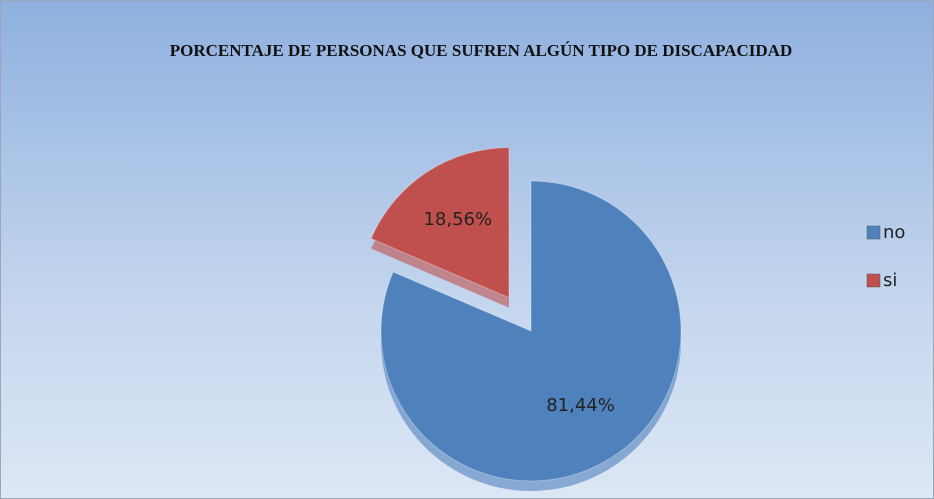 The image size is (934, 499). Describe the element at coordinates (890, 280) in the screenshot. I see `legend-label: si` at that location.